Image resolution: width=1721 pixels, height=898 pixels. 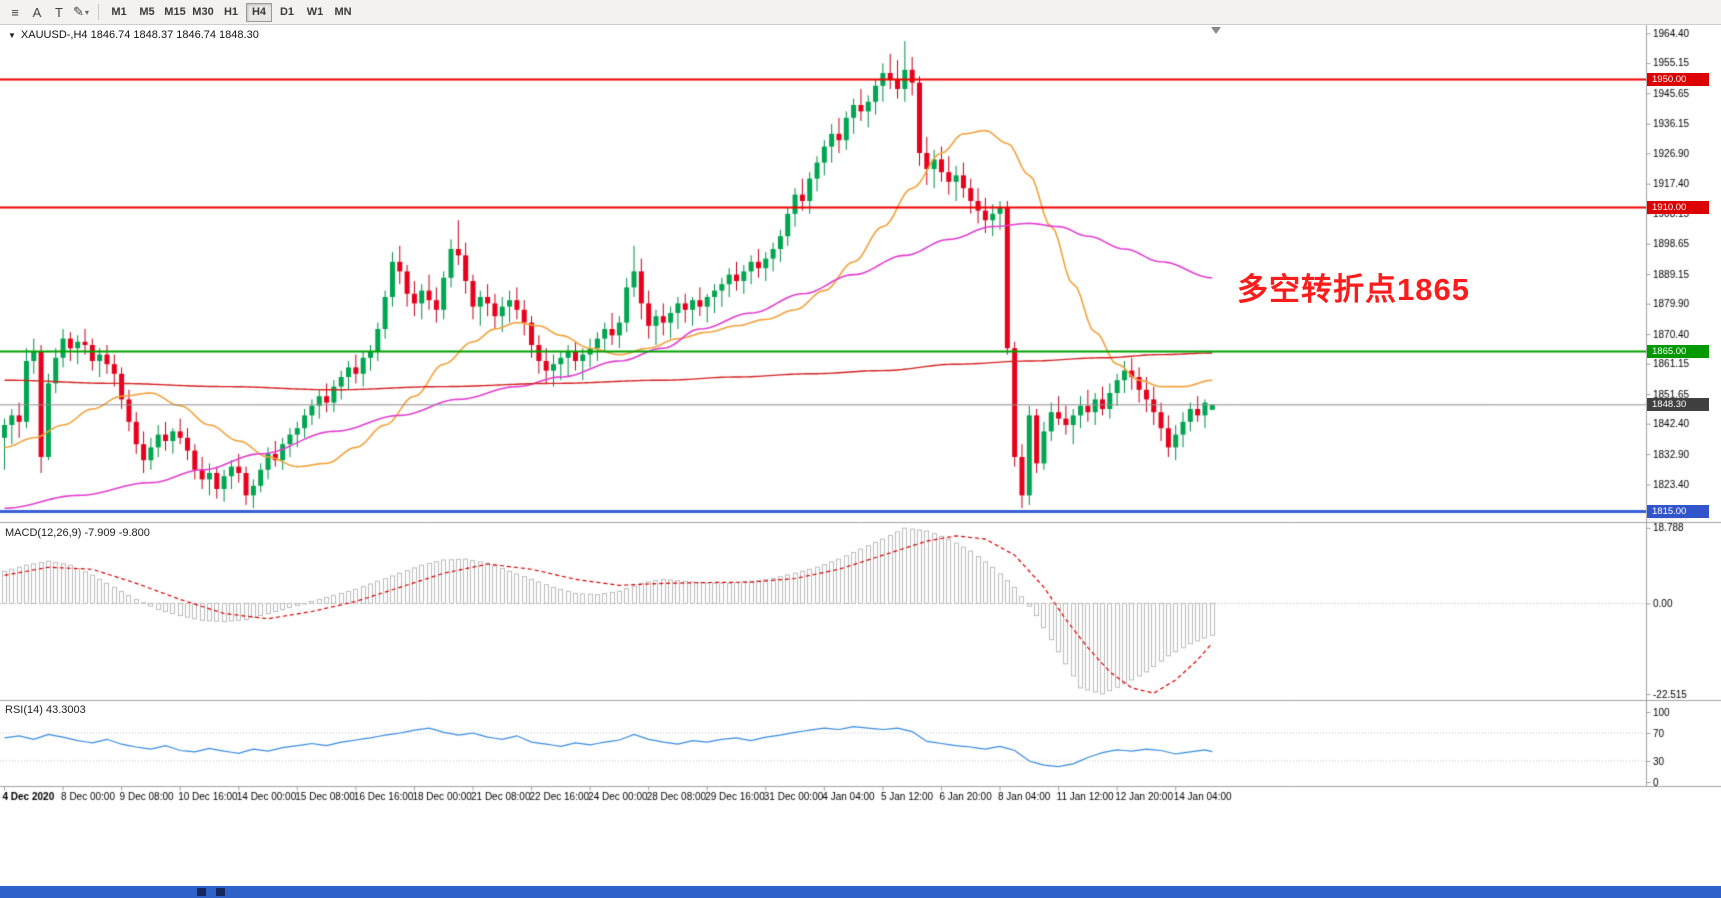 What do you see at coordinates (48, 12) in the screenshot?
I see `toolbar-tools: ≡ A T ✎ ▾` at bounding box center [48, 12].